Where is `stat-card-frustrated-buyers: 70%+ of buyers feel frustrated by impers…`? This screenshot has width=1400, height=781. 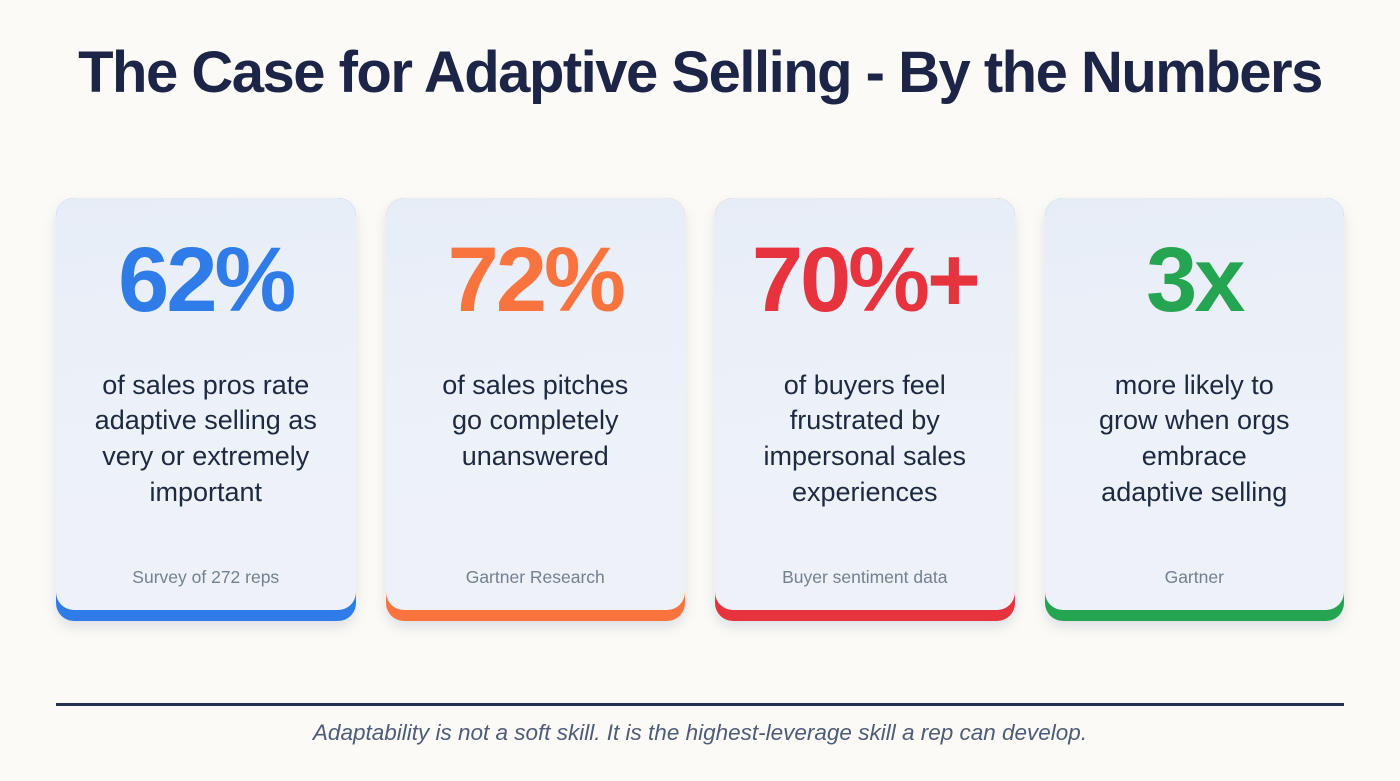 stat-card-frustrated-buyers: 70%+ of buyers feel frustrated by impers… is located at coordinates (865, 409).